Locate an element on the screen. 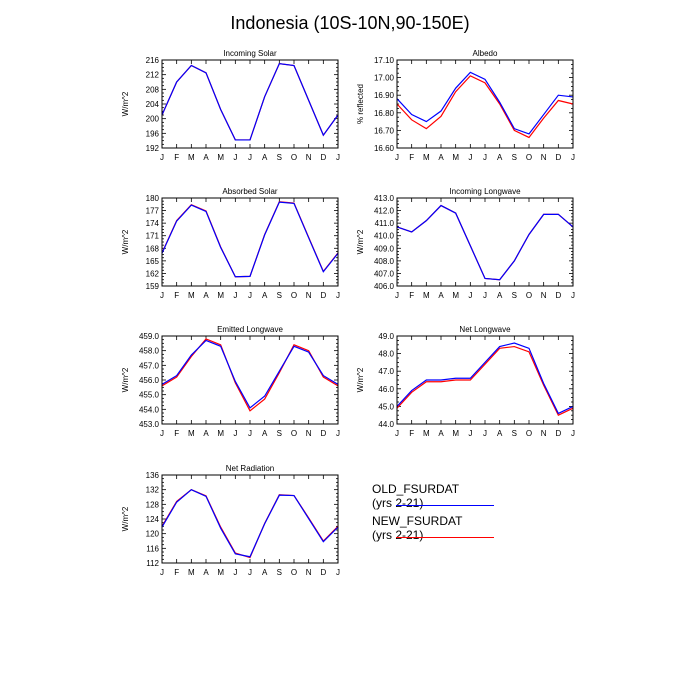 This screenshot has height=700, width=700. y-tick-label: 454.0 is located at coordinates (149, 409).